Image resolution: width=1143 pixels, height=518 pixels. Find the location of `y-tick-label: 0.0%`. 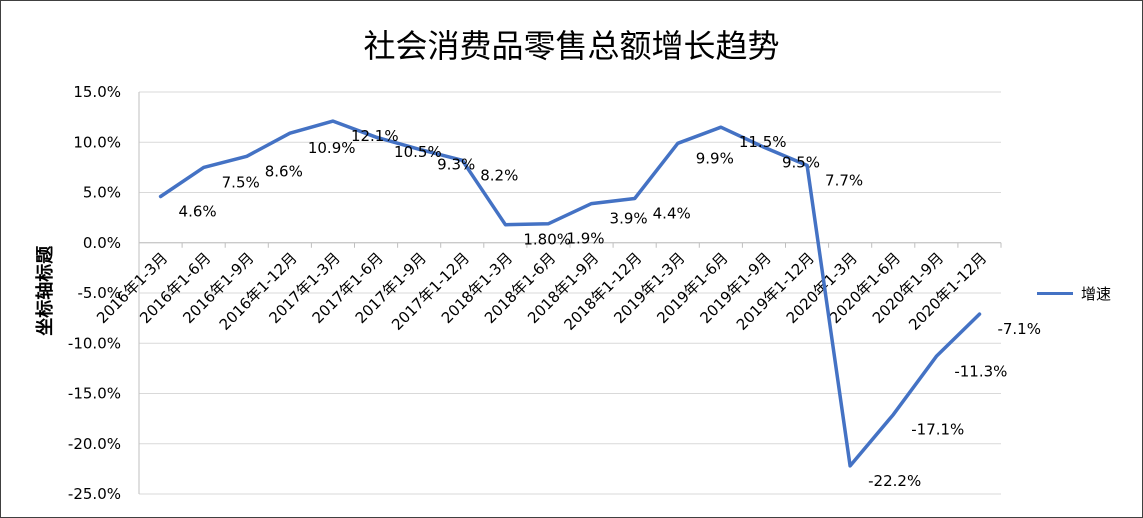

y-tick-label: 0.0% is located at coordinates (102, 243).